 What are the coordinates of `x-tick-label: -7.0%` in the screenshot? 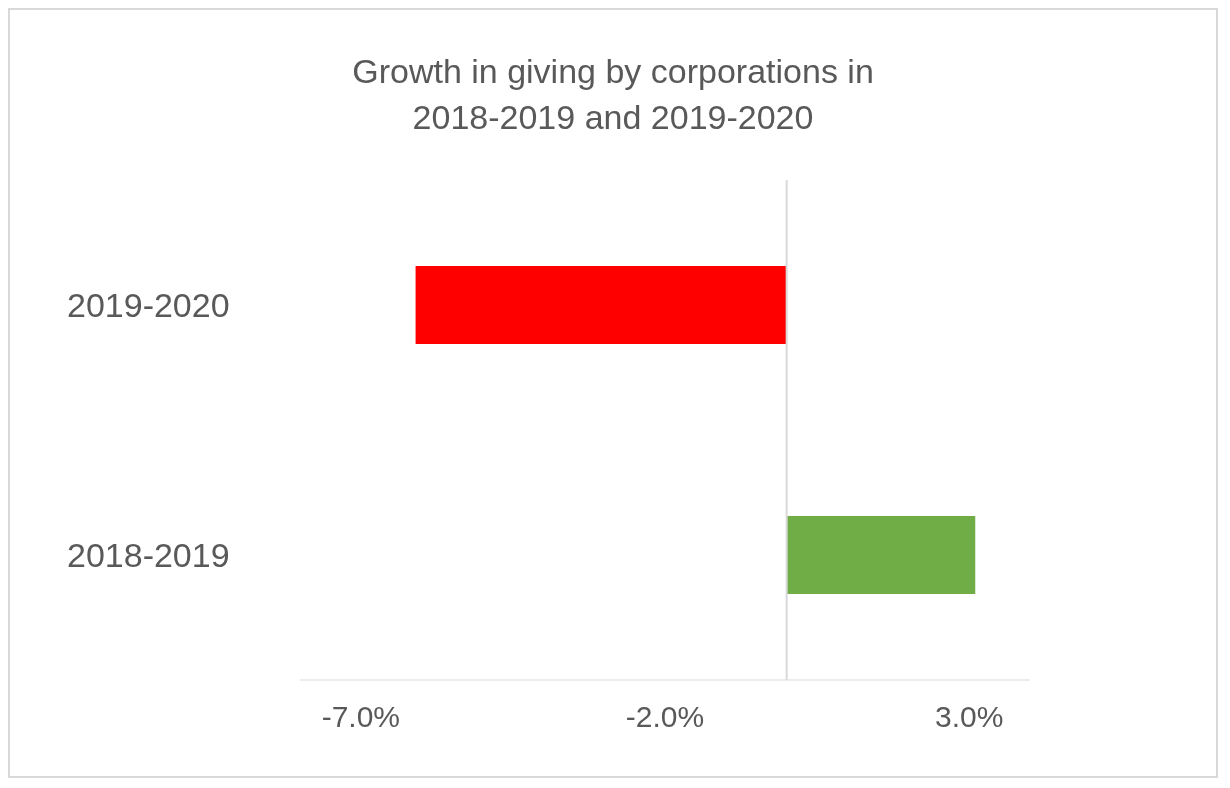 It's located at (361, 717).